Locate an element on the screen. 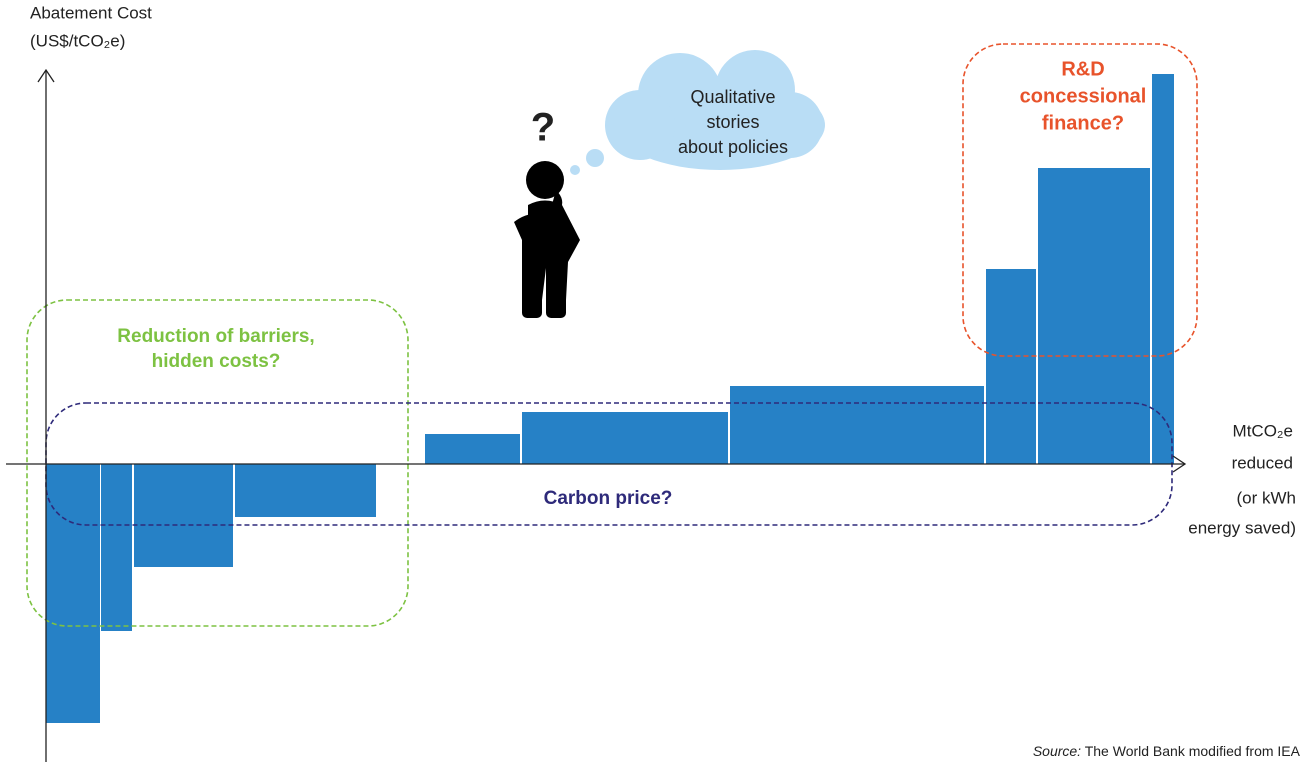  question-mark: ? is located at coordinates (543, 128).